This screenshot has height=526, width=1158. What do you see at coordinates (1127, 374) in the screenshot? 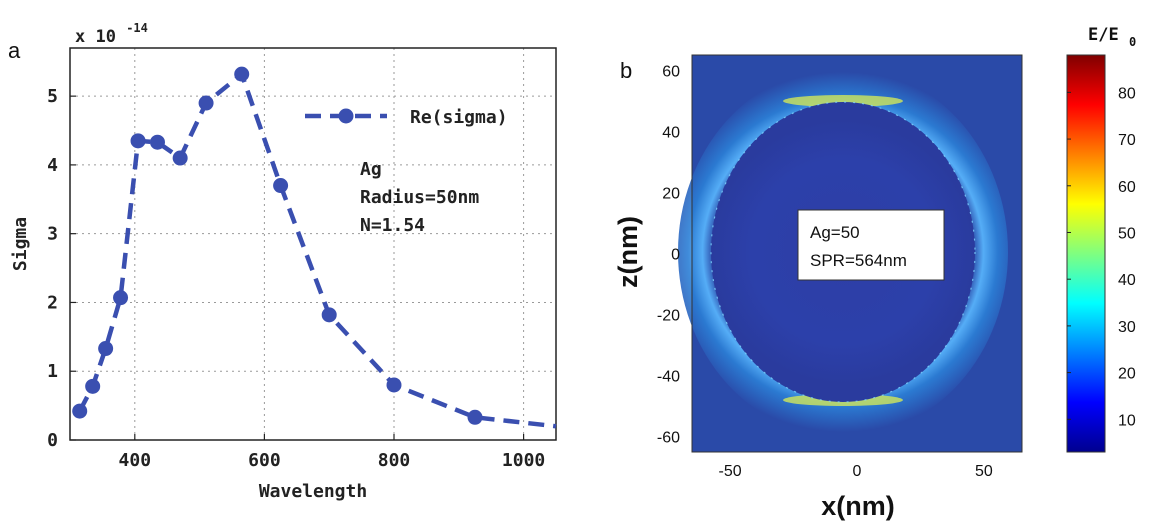
I see `colorbar-tick: 20` at bounding box center [1127, 374].